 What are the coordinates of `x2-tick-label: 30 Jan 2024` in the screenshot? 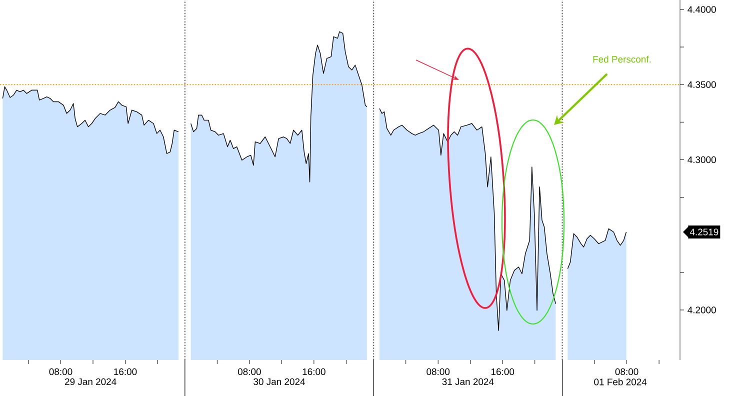 It's located at (280, 382).